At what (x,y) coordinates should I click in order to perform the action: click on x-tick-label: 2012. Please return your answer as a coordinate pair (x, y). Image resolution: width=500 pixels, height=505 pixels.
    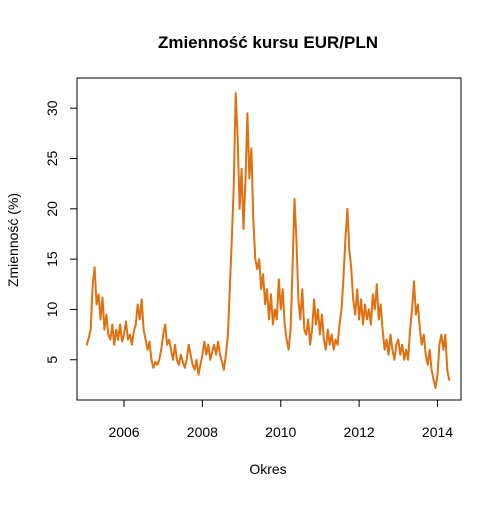
    Looking at the image, I should click on (359, 432).